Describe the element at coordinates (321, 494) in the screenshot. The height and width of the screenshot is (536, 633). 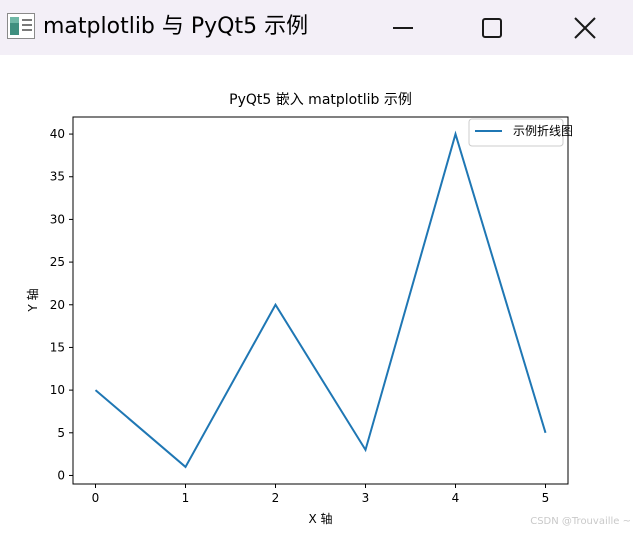
I see `x-axis: 0 1 2 3 4 5` at that location.